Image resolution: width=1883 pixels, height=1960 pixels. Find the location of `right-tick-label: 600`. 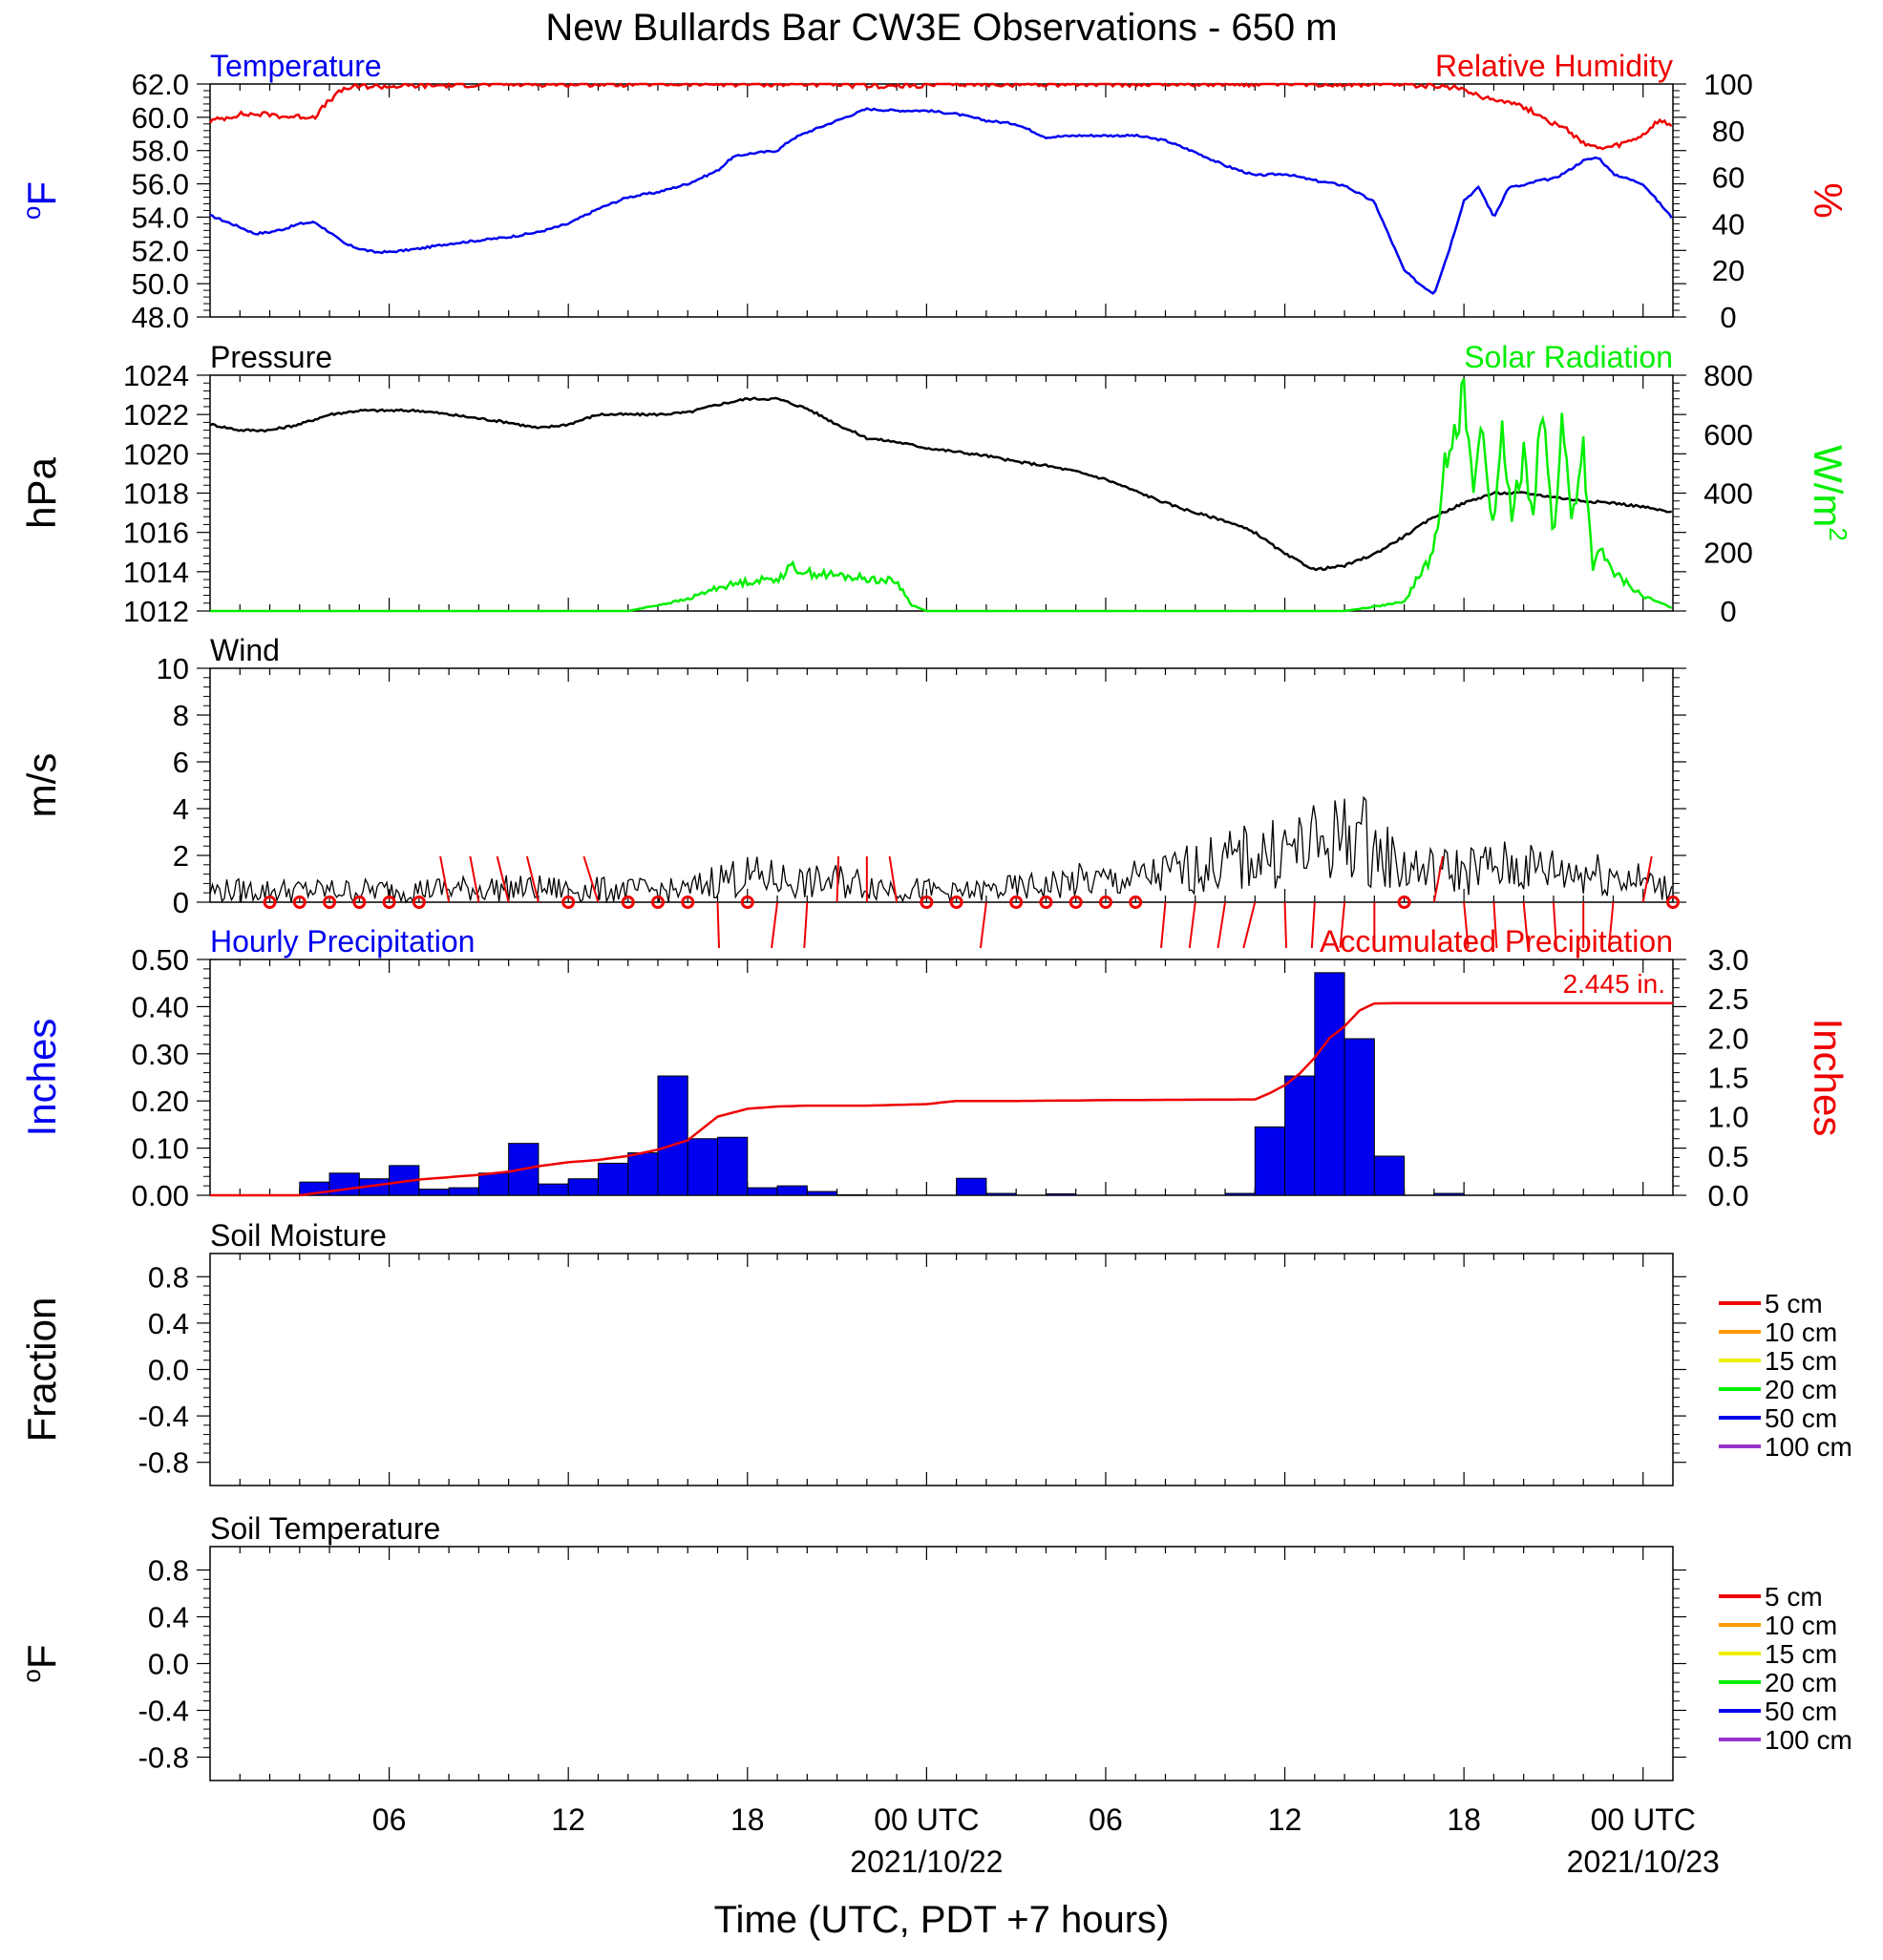

right-tick-label: 600 is located at coordinates (1728, 435).